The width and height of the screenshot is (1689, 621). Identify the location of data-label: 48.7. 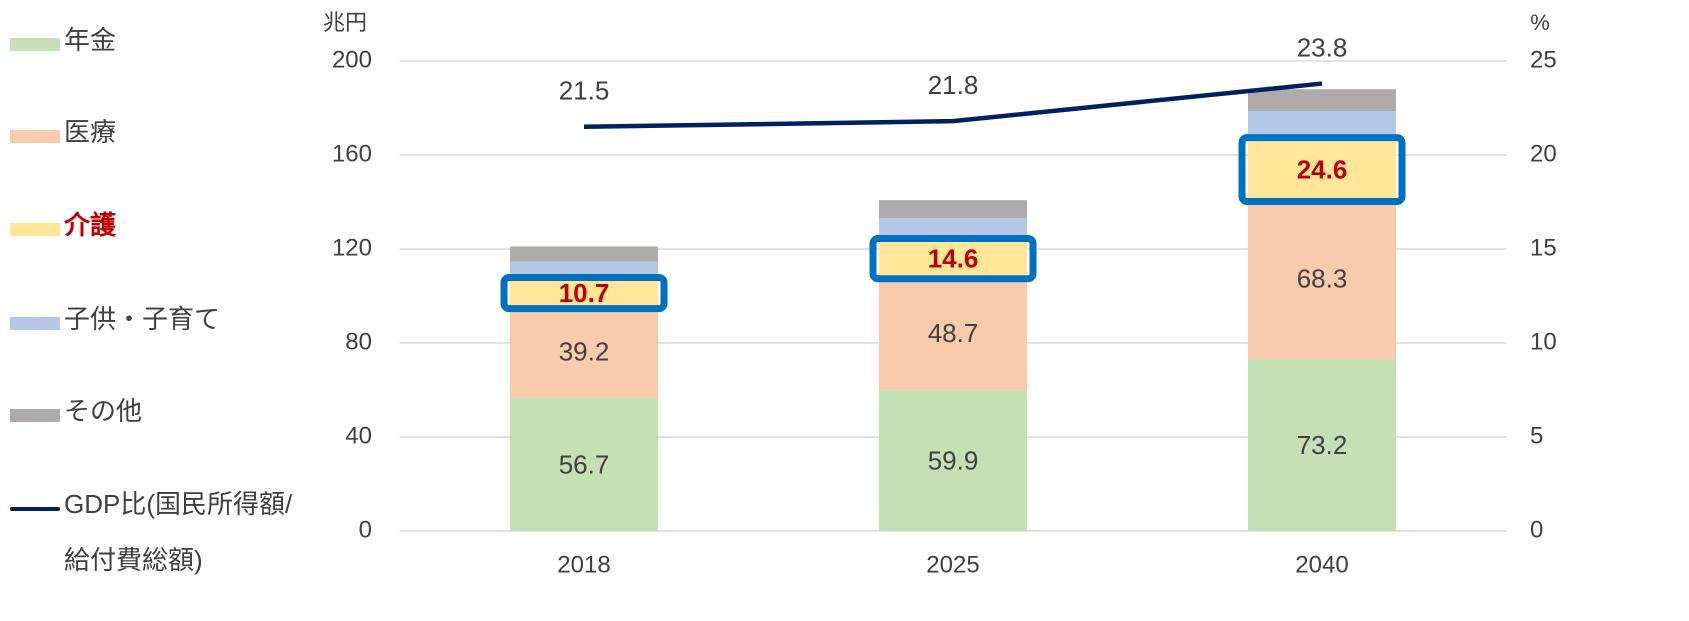
(953, 333).